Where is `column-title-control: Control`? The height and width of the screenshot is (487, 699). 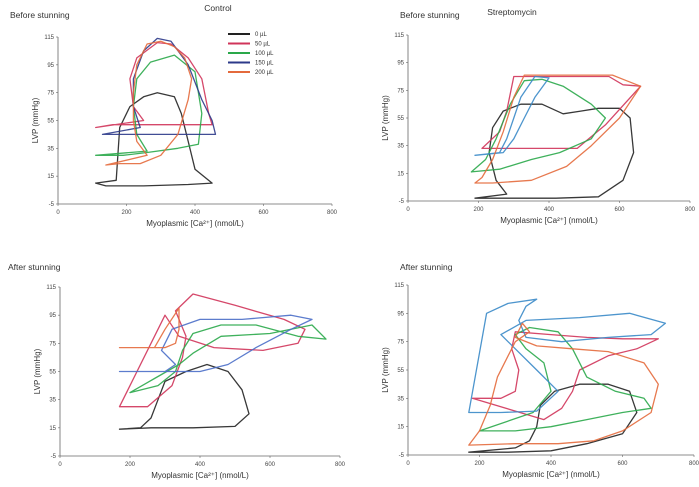
column-title-control: Control is located at coordinates (218, 8).